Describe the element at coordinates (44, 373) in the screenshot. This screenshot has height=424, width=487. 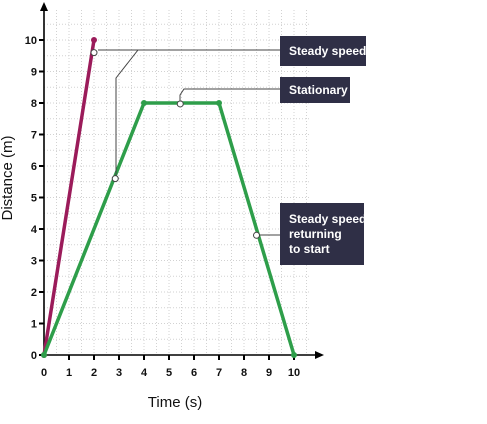
I see `x-tick-label: 0` at that location.